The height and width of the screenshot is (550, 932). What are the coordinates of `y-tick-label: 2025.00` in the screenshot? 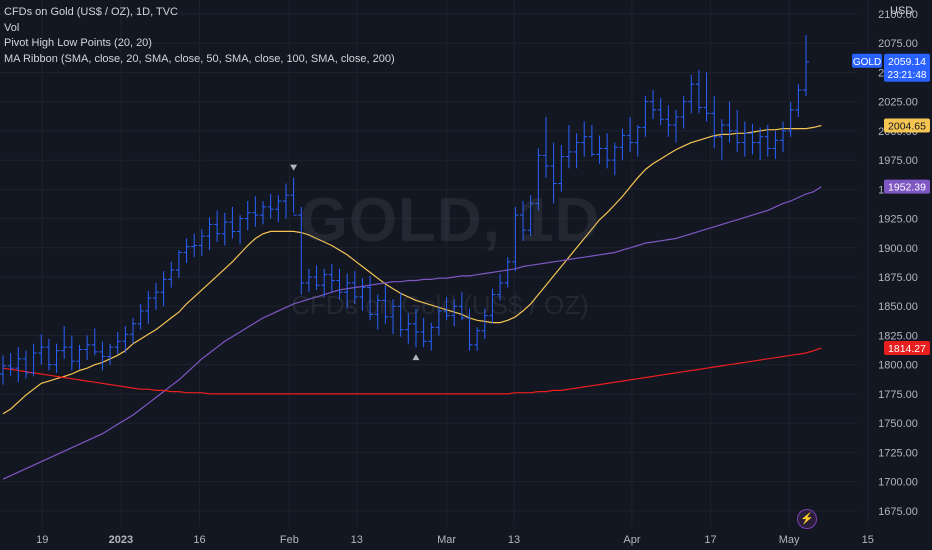 It's located at (898, 103).